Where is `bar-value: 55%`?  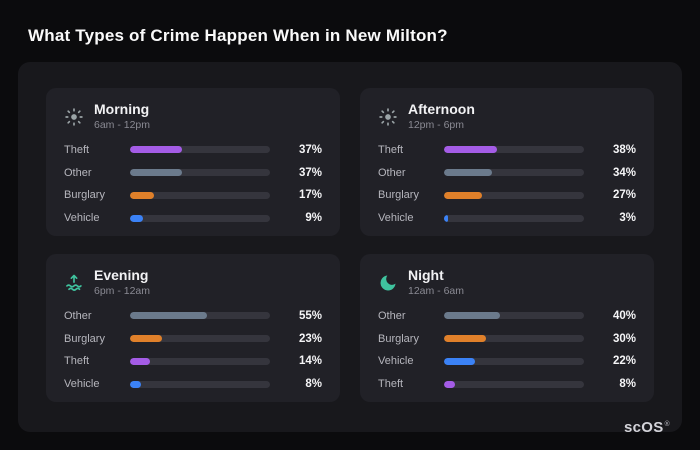
bar-value: 55% is located at coordinates (310, 315).